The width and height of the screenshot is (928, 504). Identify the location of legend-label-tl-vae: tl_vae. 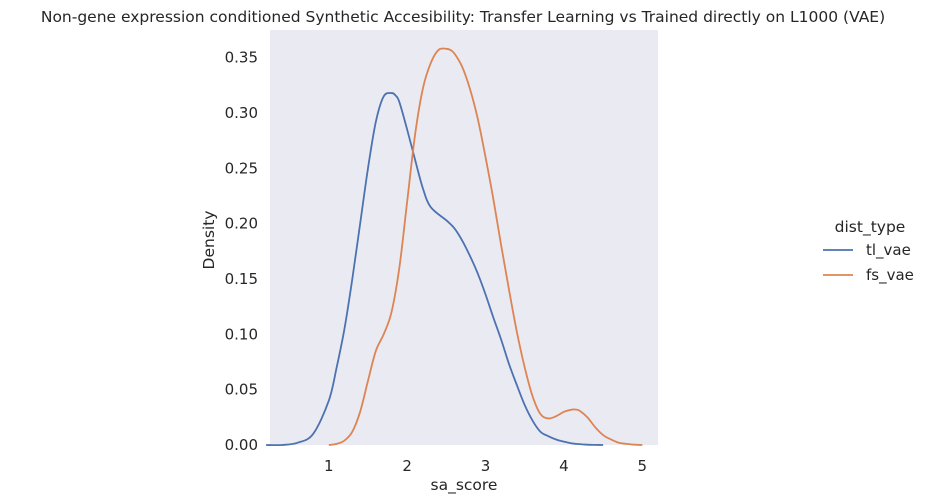
(888, 250).